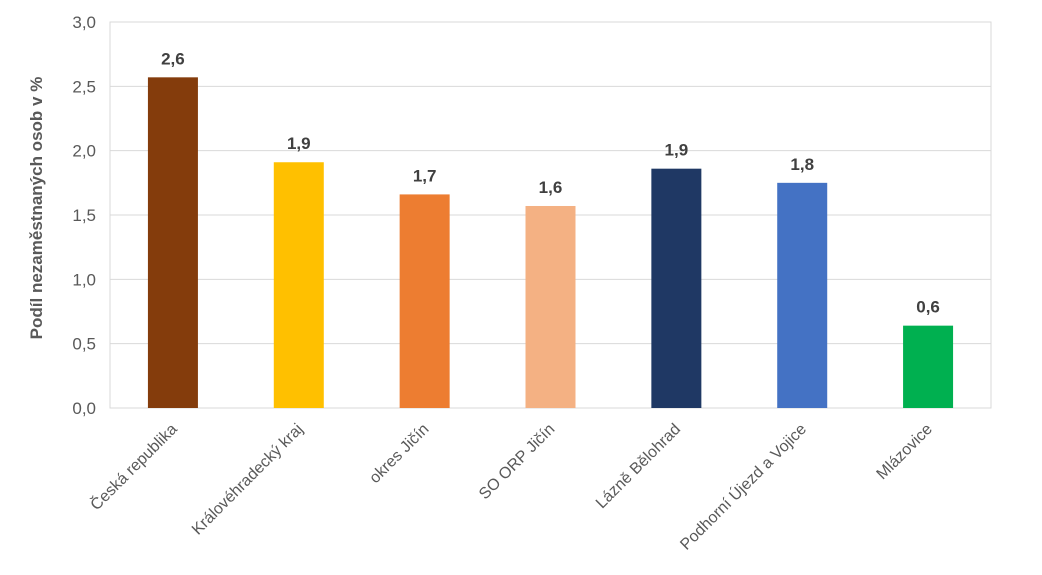 The width and height of the screenshot is (1042, 575). Describe the element at coordinates (248, 480) in the screenshot. I see `x-category-label: Královéhradecký kraj` at that location.